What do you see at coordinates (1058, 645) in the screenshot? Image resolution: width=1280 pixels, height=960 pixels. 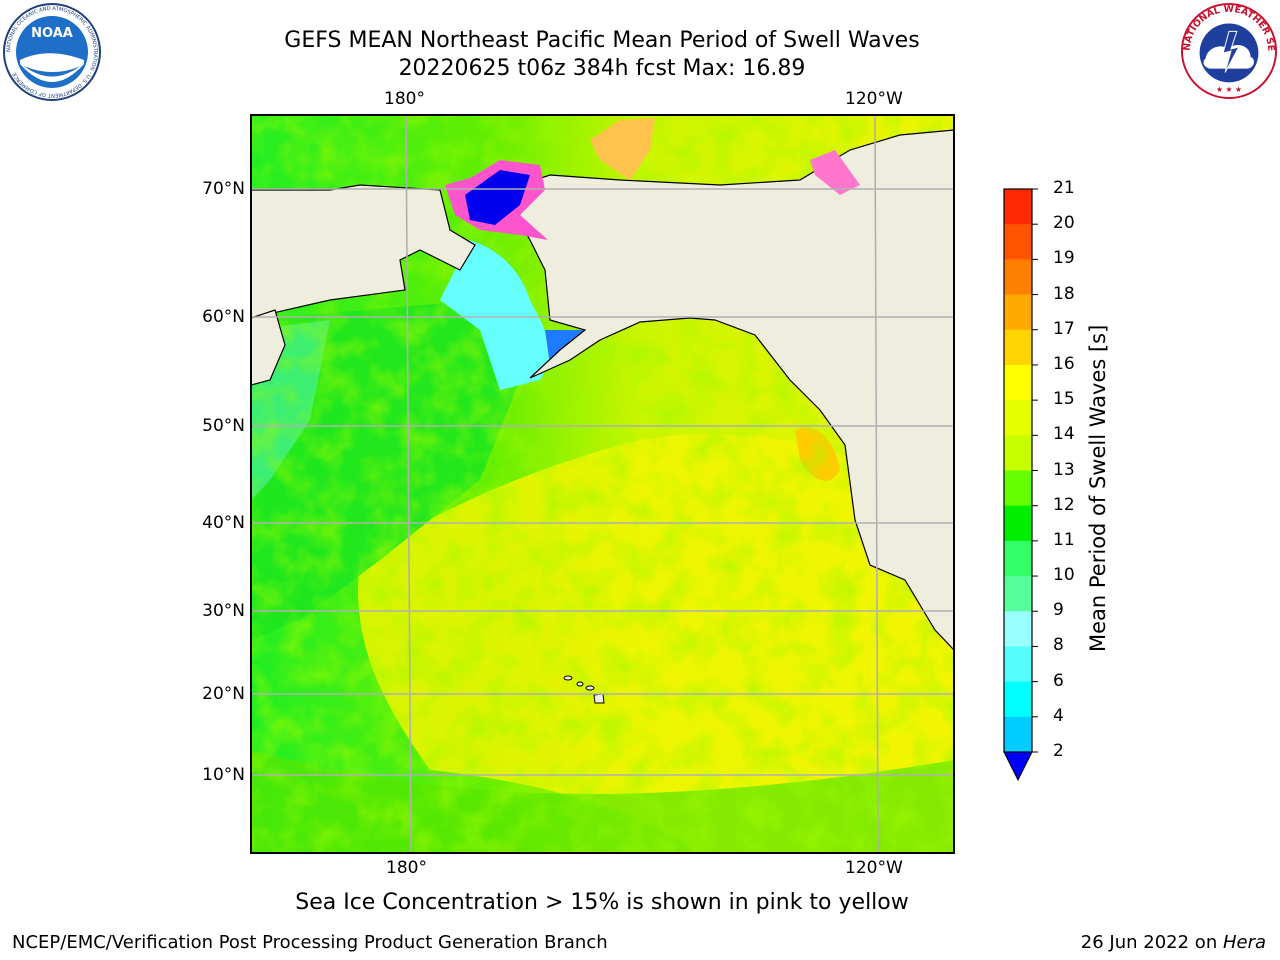 I see `colorbar-tick-label: 8` at bounding box center [1058, 645].